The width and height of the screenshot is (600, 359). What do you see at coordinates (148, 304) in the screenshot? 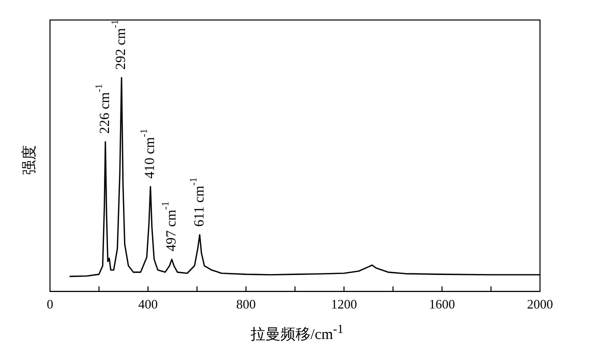
I see `x-tick-label: 400` at bounding box center [148, 304].